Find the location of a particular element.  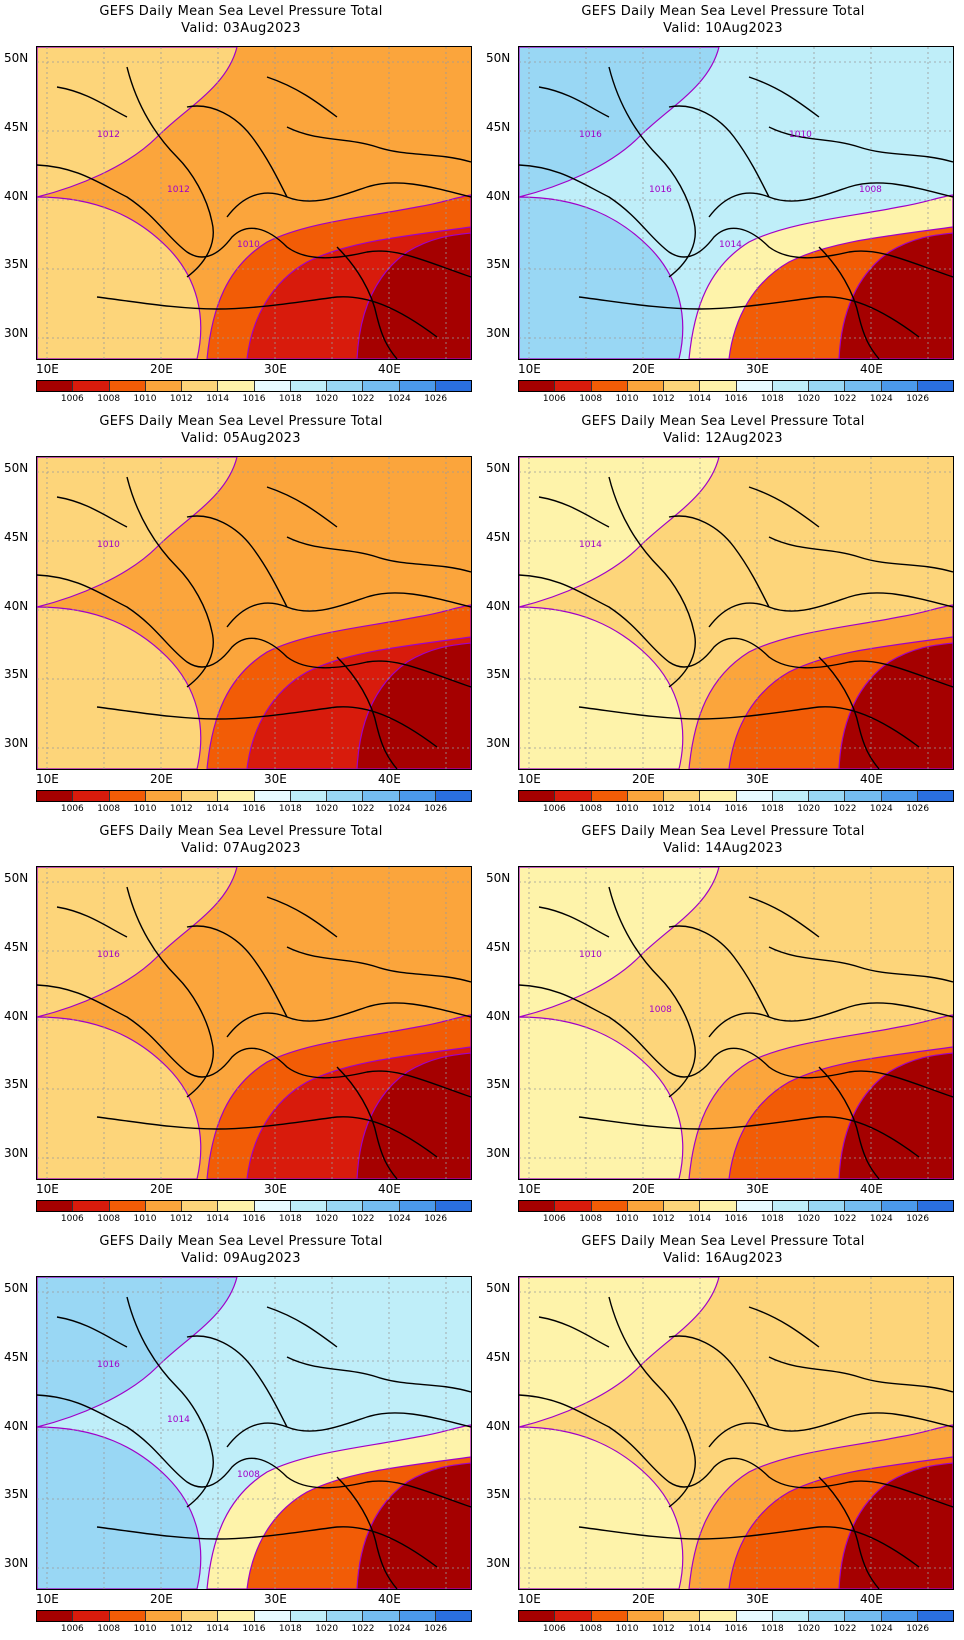

pressure-field-svg: 1016 1014 1008 is located at coordinates (254, 1433).